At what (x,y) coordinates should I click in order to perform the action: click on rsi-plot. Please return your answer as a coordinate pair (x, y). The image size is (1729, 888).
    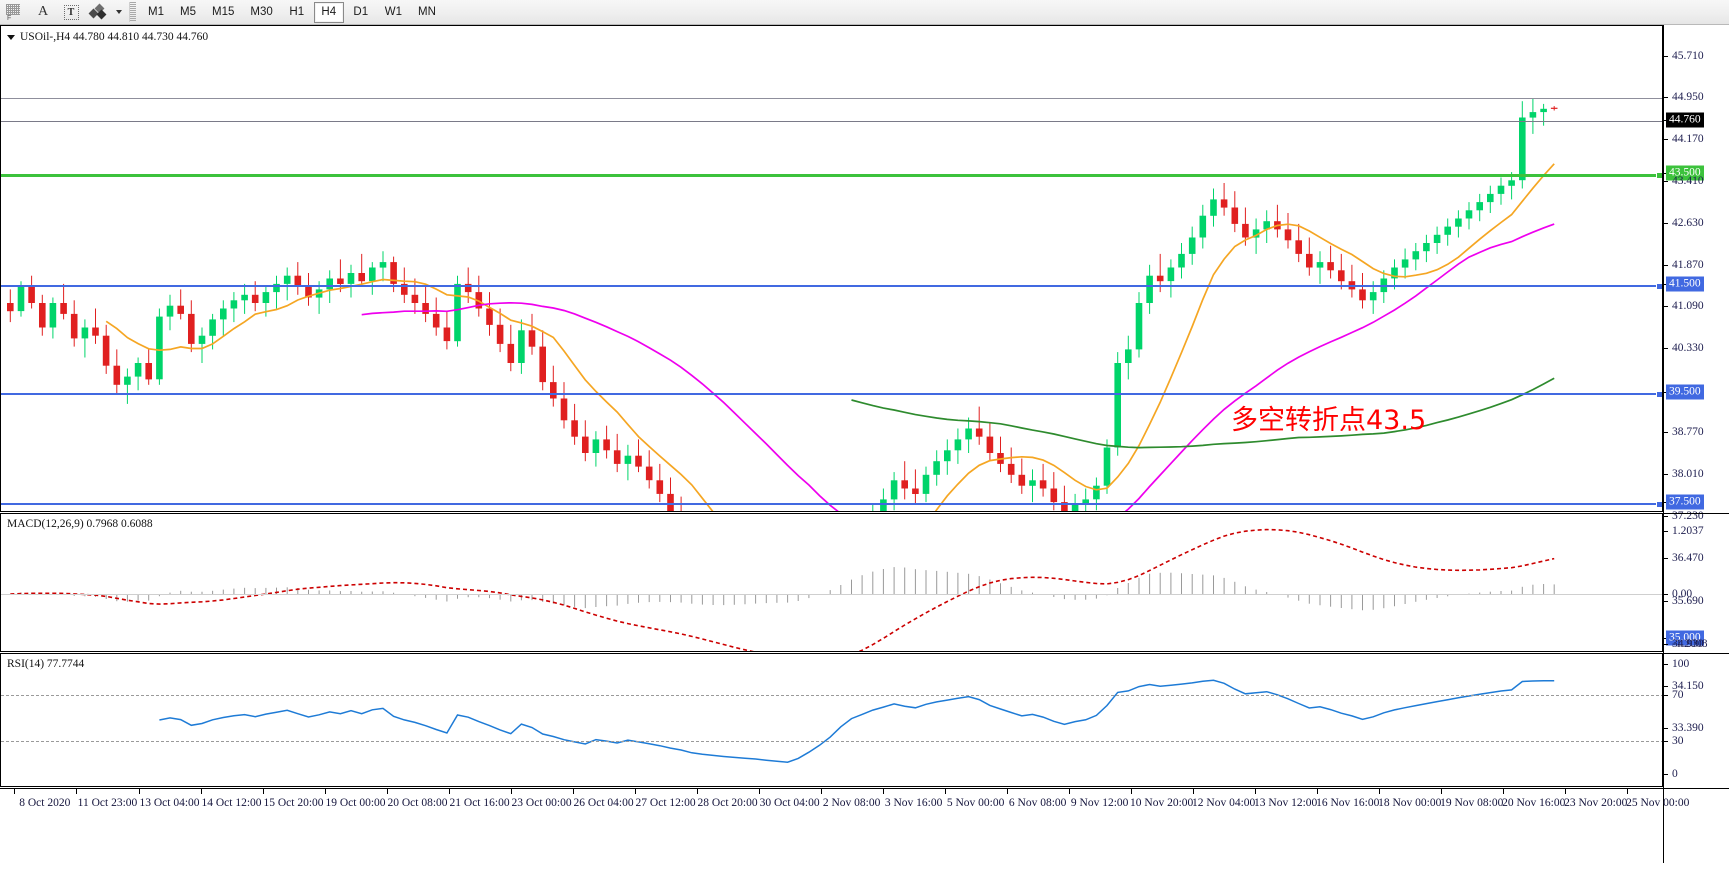
    Looking at the image, I should click on (831, 720).